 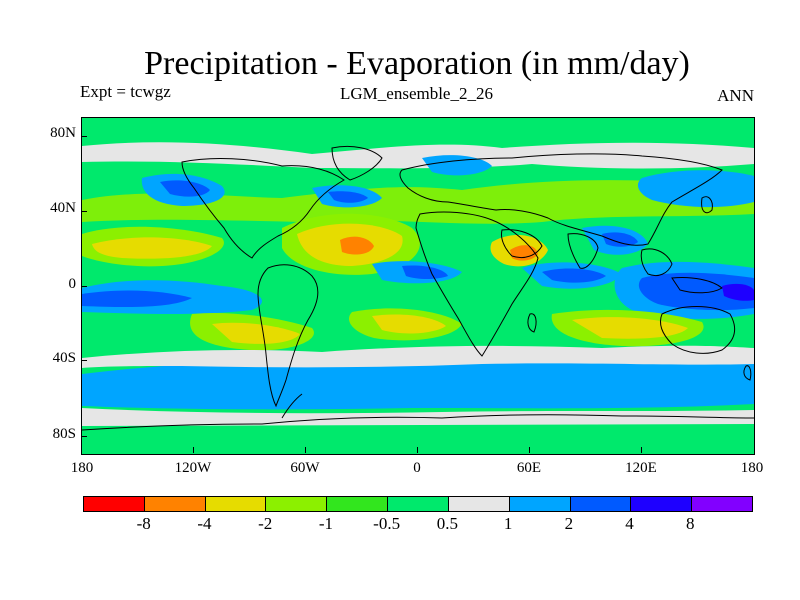 What do you see at coordinates (457, 165) in the screenshot?
I see `n-atlantic-blue` at bounding box center [457, 165].